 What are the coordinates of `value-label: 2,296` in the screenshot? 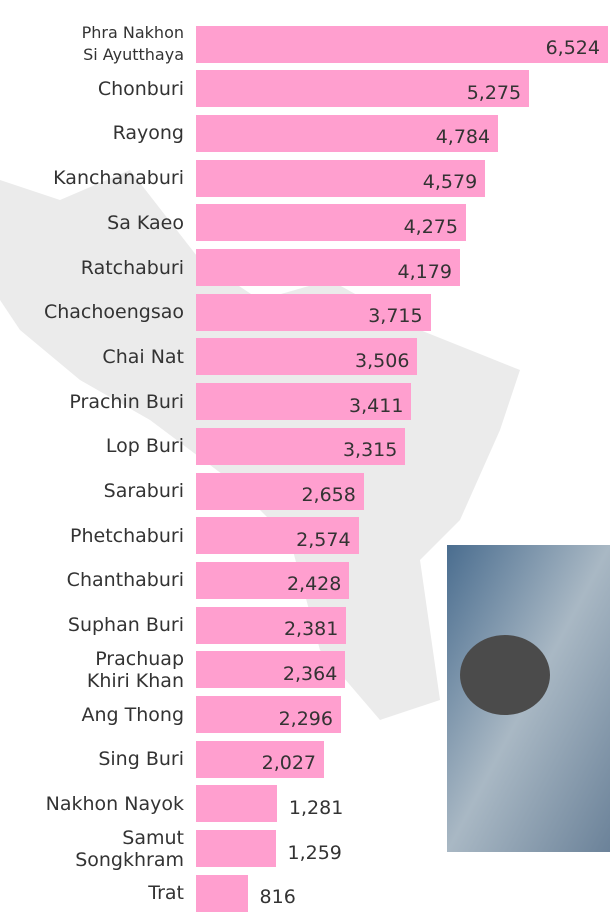 It's located at (305, 718).